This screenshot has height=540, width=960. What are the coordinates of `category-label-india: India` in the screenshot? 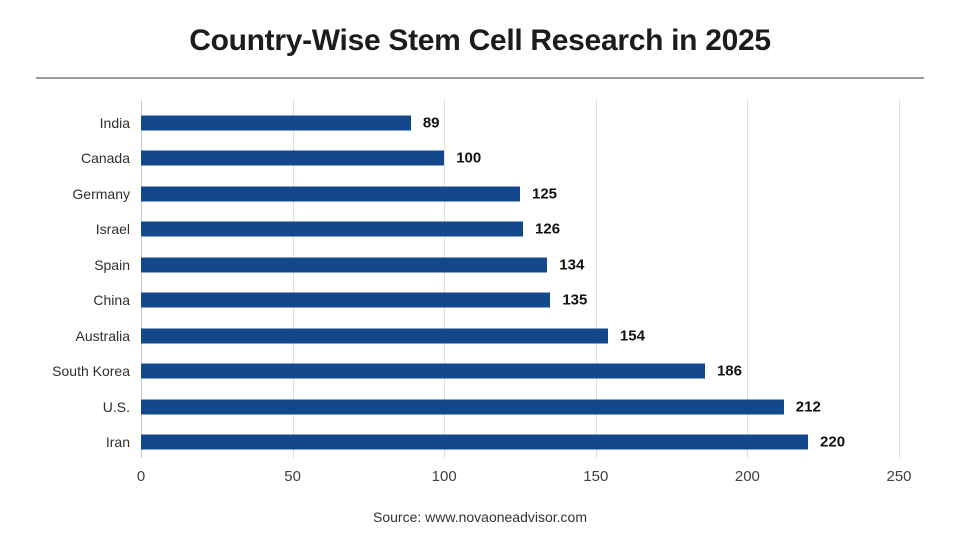 It's located at (114, 122).